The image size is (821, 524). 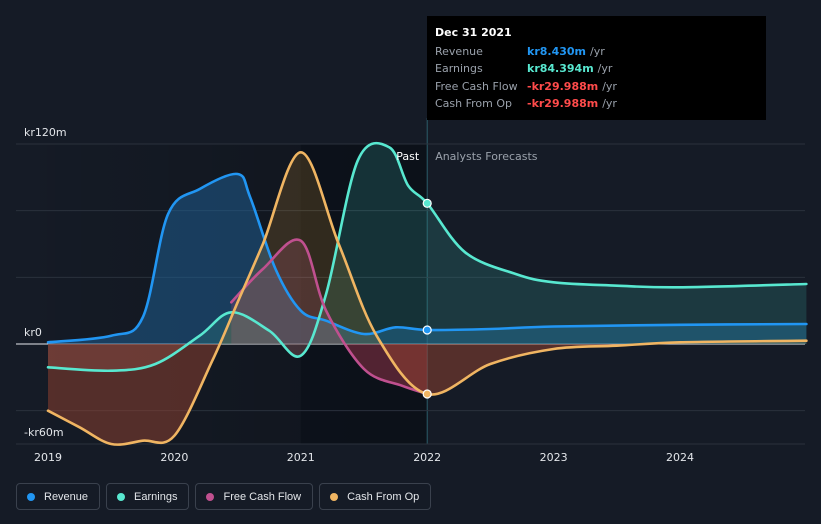 What do you see at coordinates (408, 156) in the screenshot?
I see `past-label: Past` at bounding box center [408, 156].